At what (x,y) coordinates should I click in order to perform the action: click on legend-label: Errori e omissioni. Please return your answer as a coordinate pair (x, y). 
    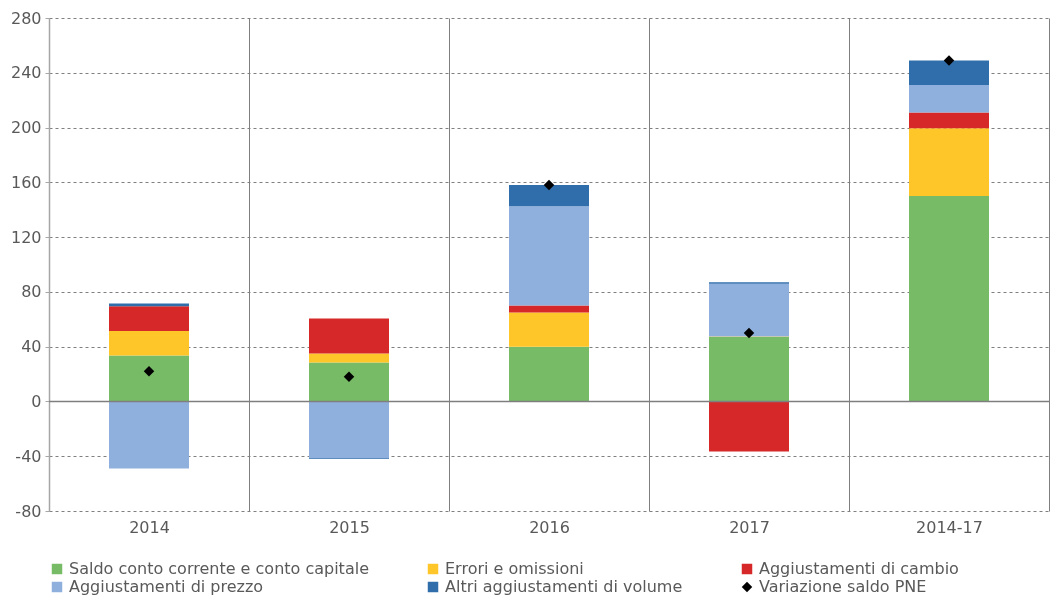
    Looking at the image, I should click on (514, 568).